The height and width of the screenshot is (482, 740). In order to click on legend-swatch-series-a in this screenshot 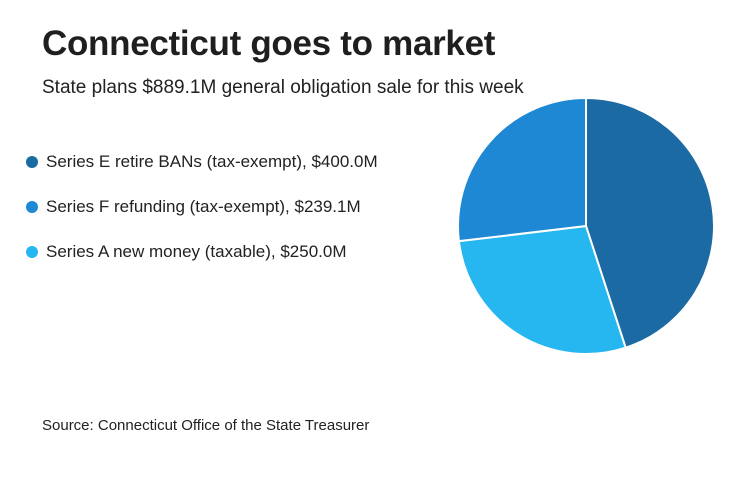, I will do `click(32, 252)`.